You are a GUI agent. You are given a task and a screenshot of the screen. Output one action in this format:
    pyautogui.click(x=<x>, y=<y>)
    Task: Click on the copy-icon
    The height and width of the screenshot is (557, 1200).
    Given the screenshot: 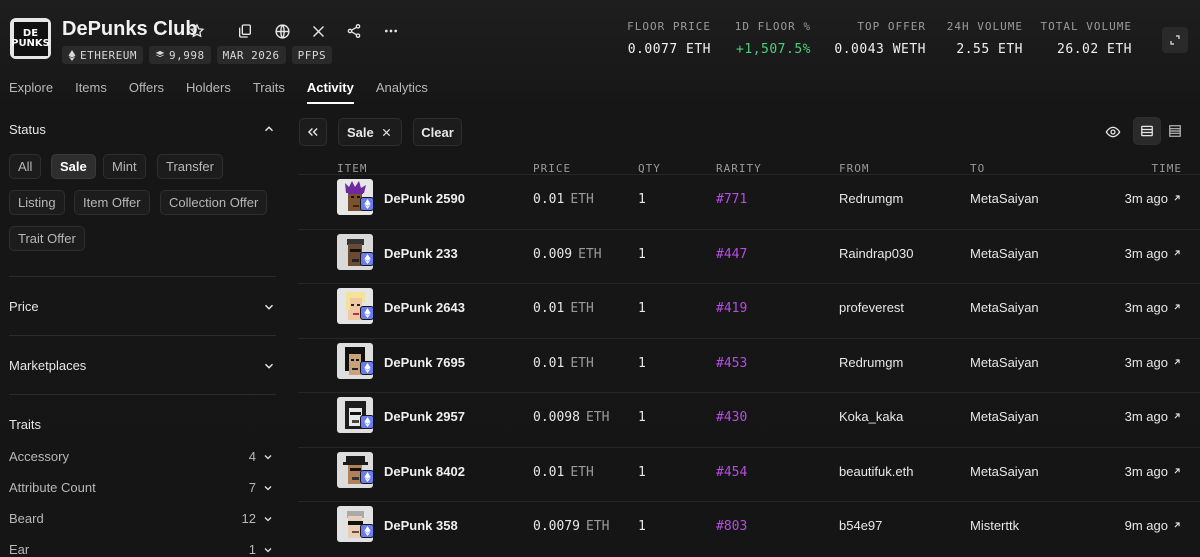 What is the action you would take?
    pyautogui.click(x=245, y=31)
    